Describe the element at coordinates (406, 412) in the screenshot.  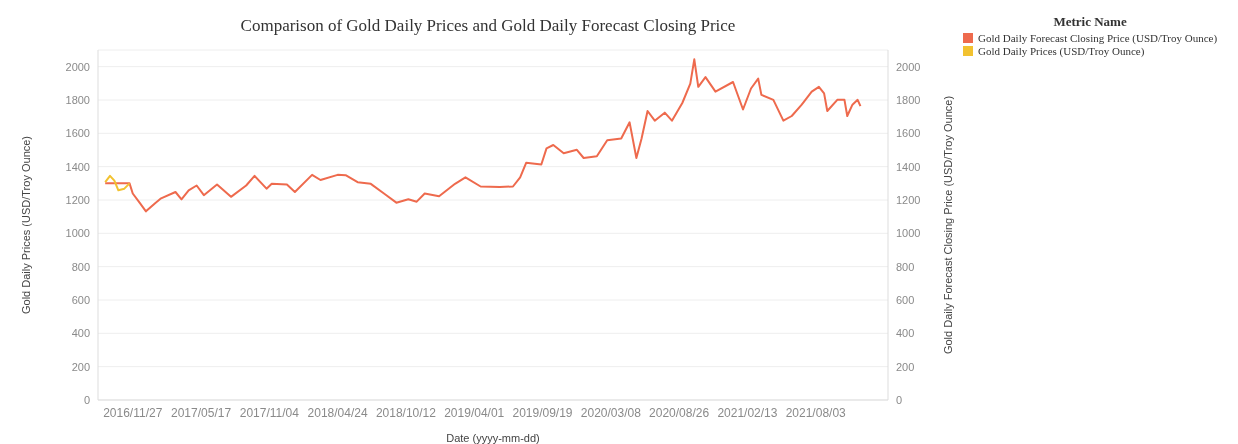
I see `x-tick-label: 2018/10/12` at that location.